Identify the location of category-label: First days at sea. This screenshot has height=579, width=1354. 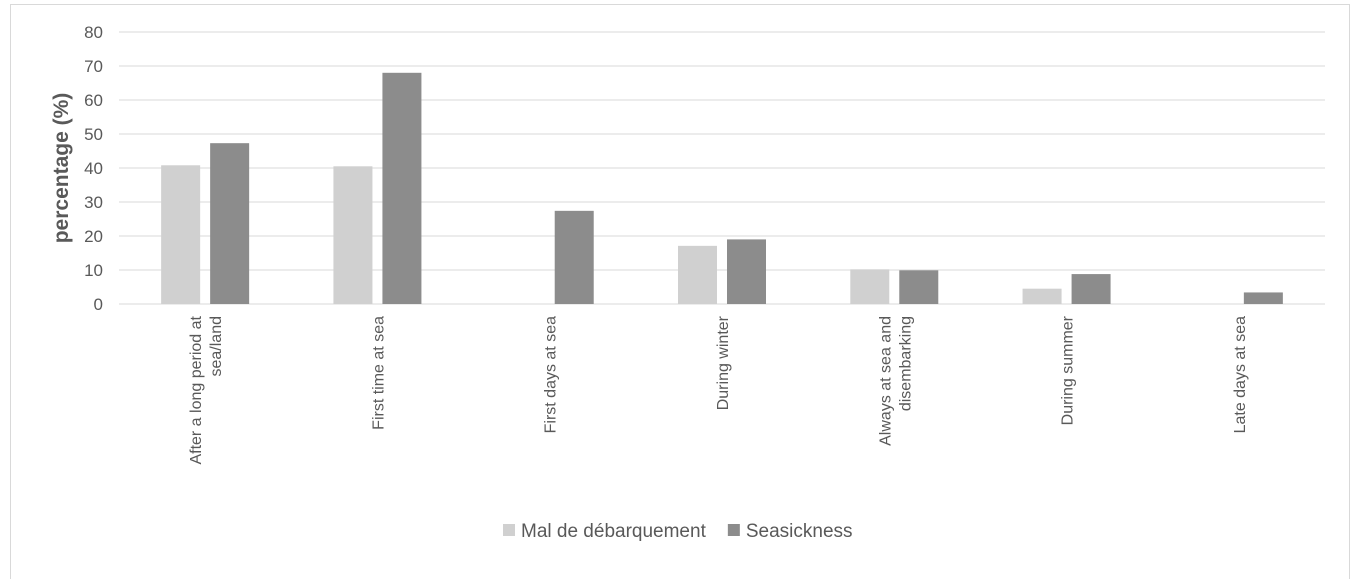
(551, 374).